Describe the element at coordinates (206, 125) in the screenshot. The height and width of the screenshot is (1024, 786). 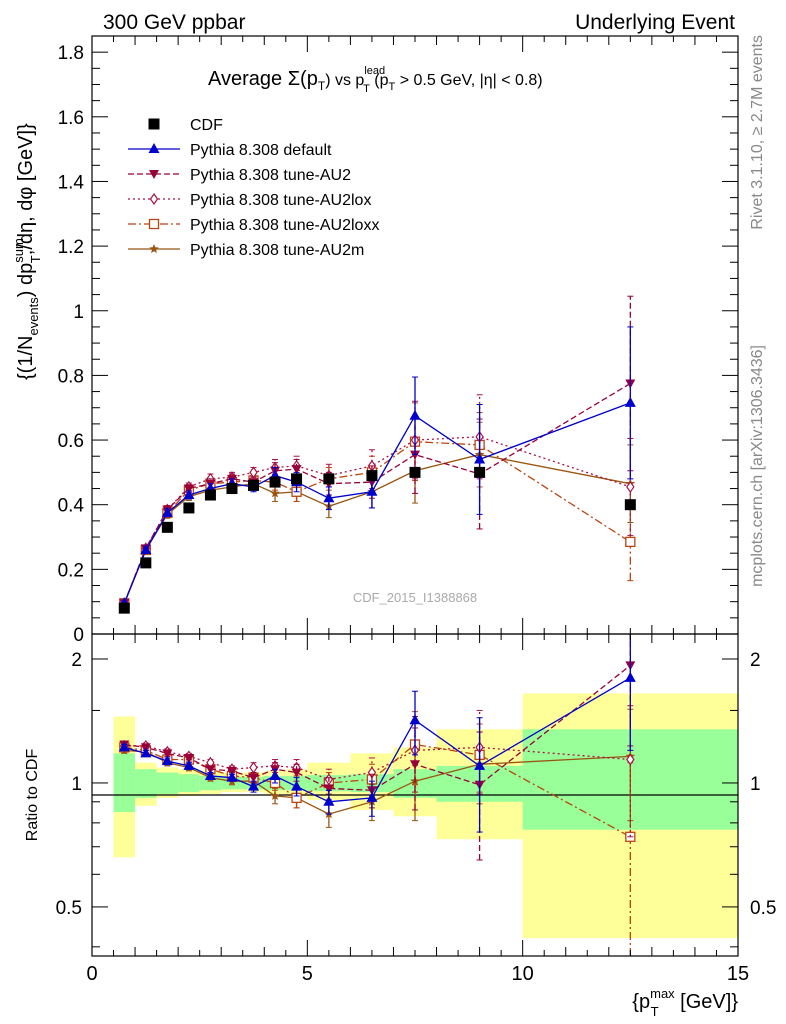
I see `legend-label-cdf: CDF` at that location.